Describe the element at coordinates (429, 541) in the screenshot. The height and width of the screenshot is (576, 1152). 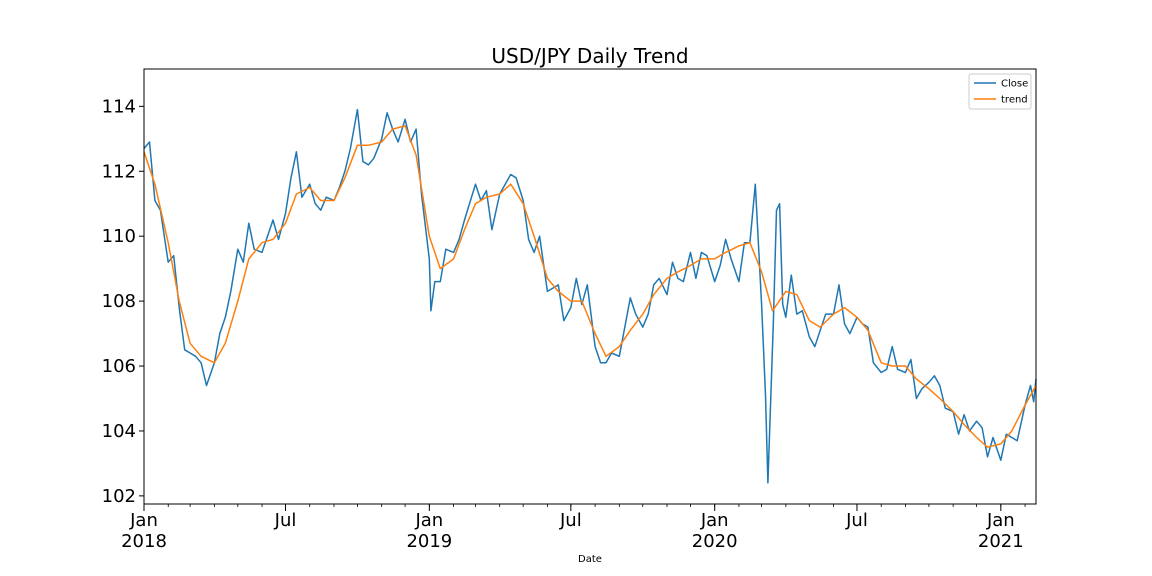
I see `x-tick-year-label: 2019` at that location.